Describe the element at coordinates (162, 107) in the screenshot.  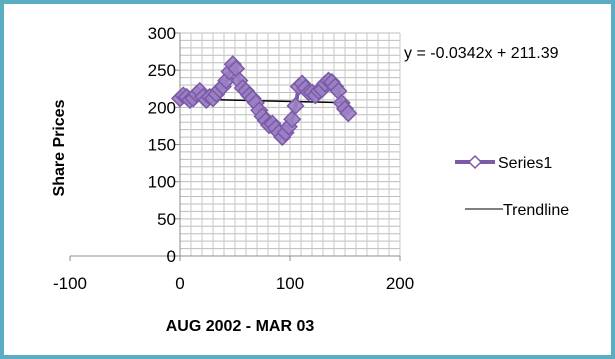
I see `y-tick-label: 200` at that location.